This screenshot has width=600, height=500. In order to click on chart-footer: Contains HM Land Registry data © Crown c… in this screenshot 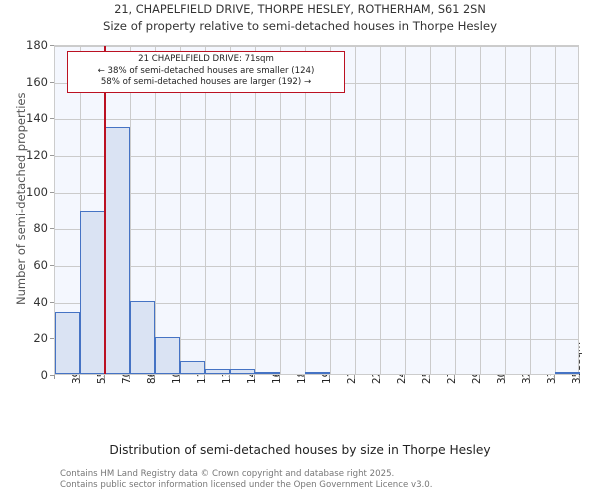, I will do `click(320, 479)`.